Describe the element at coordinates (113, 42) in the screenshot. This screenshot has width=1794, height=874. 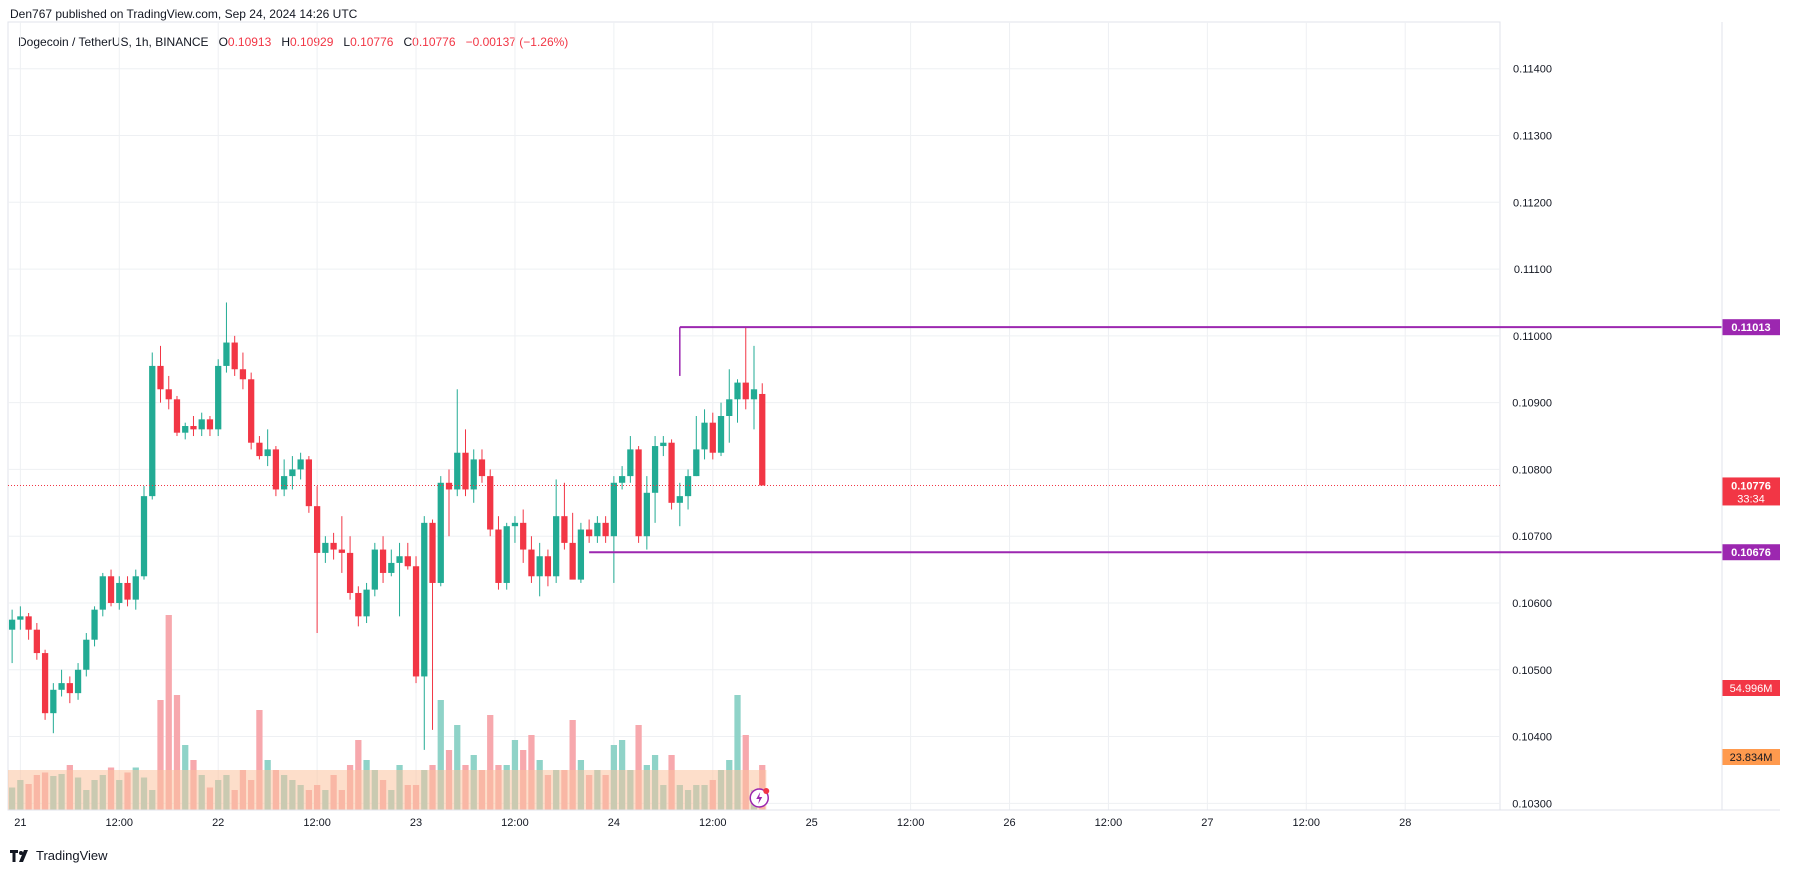
I see `symbol-name: Dogecoin / TetherUS, 1h, BINANCE` at that location.